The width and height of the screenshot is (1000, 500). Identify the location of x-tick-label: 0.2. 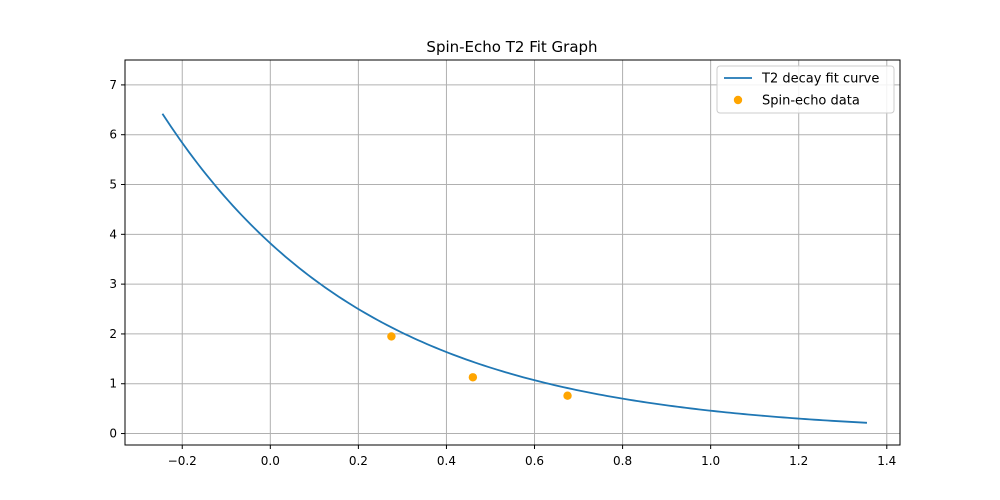
(358, 461).